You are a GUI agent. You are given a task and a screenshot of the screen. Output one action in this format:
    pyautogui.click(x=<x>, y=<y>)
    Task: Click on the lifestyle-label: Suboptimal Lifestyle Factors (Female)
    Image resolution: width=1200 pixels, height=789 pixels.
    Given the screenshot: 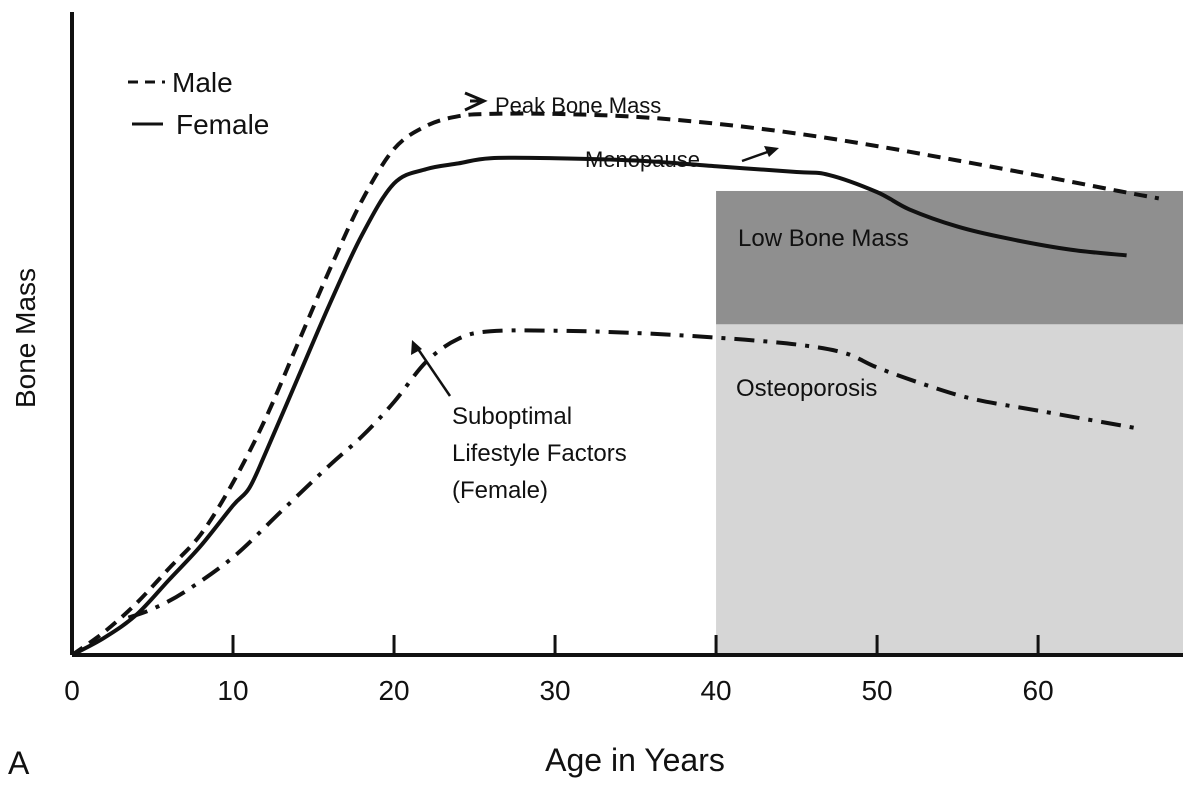 What is the action you would take?
    pyautogui.click(x=542, y=453)
    